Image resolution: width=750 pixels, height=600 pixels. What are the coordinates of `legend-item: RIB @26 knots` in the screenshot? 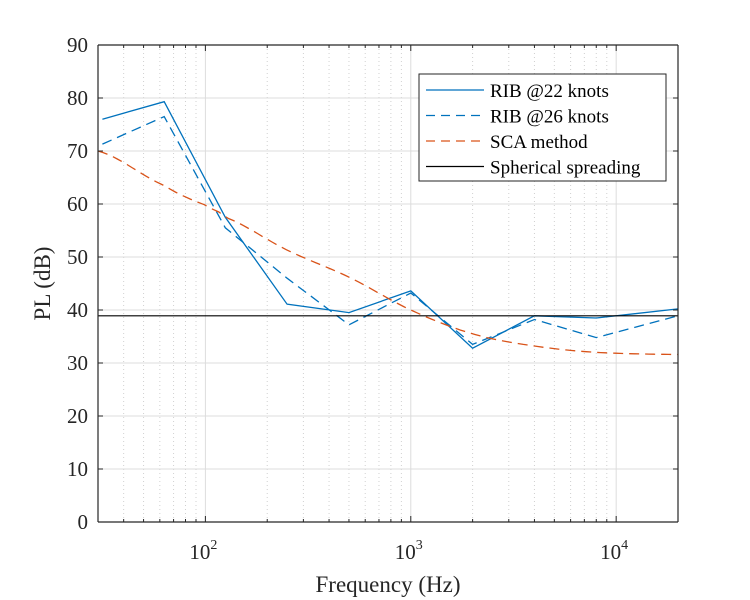 It's located at (517, 117).